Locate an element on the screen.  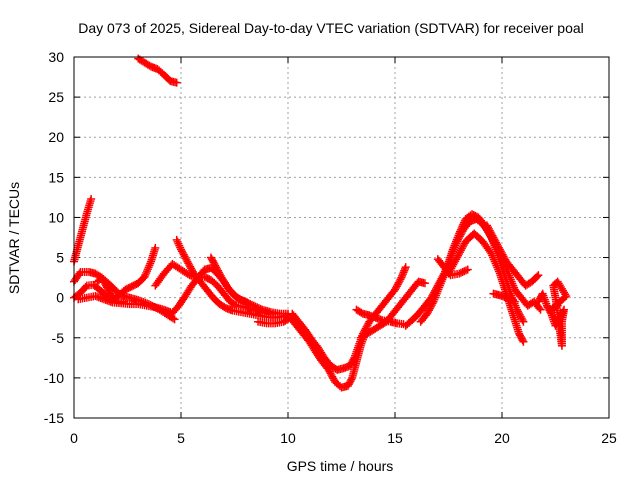
x-tick-label: 0 is located at coordinates (74, 438).